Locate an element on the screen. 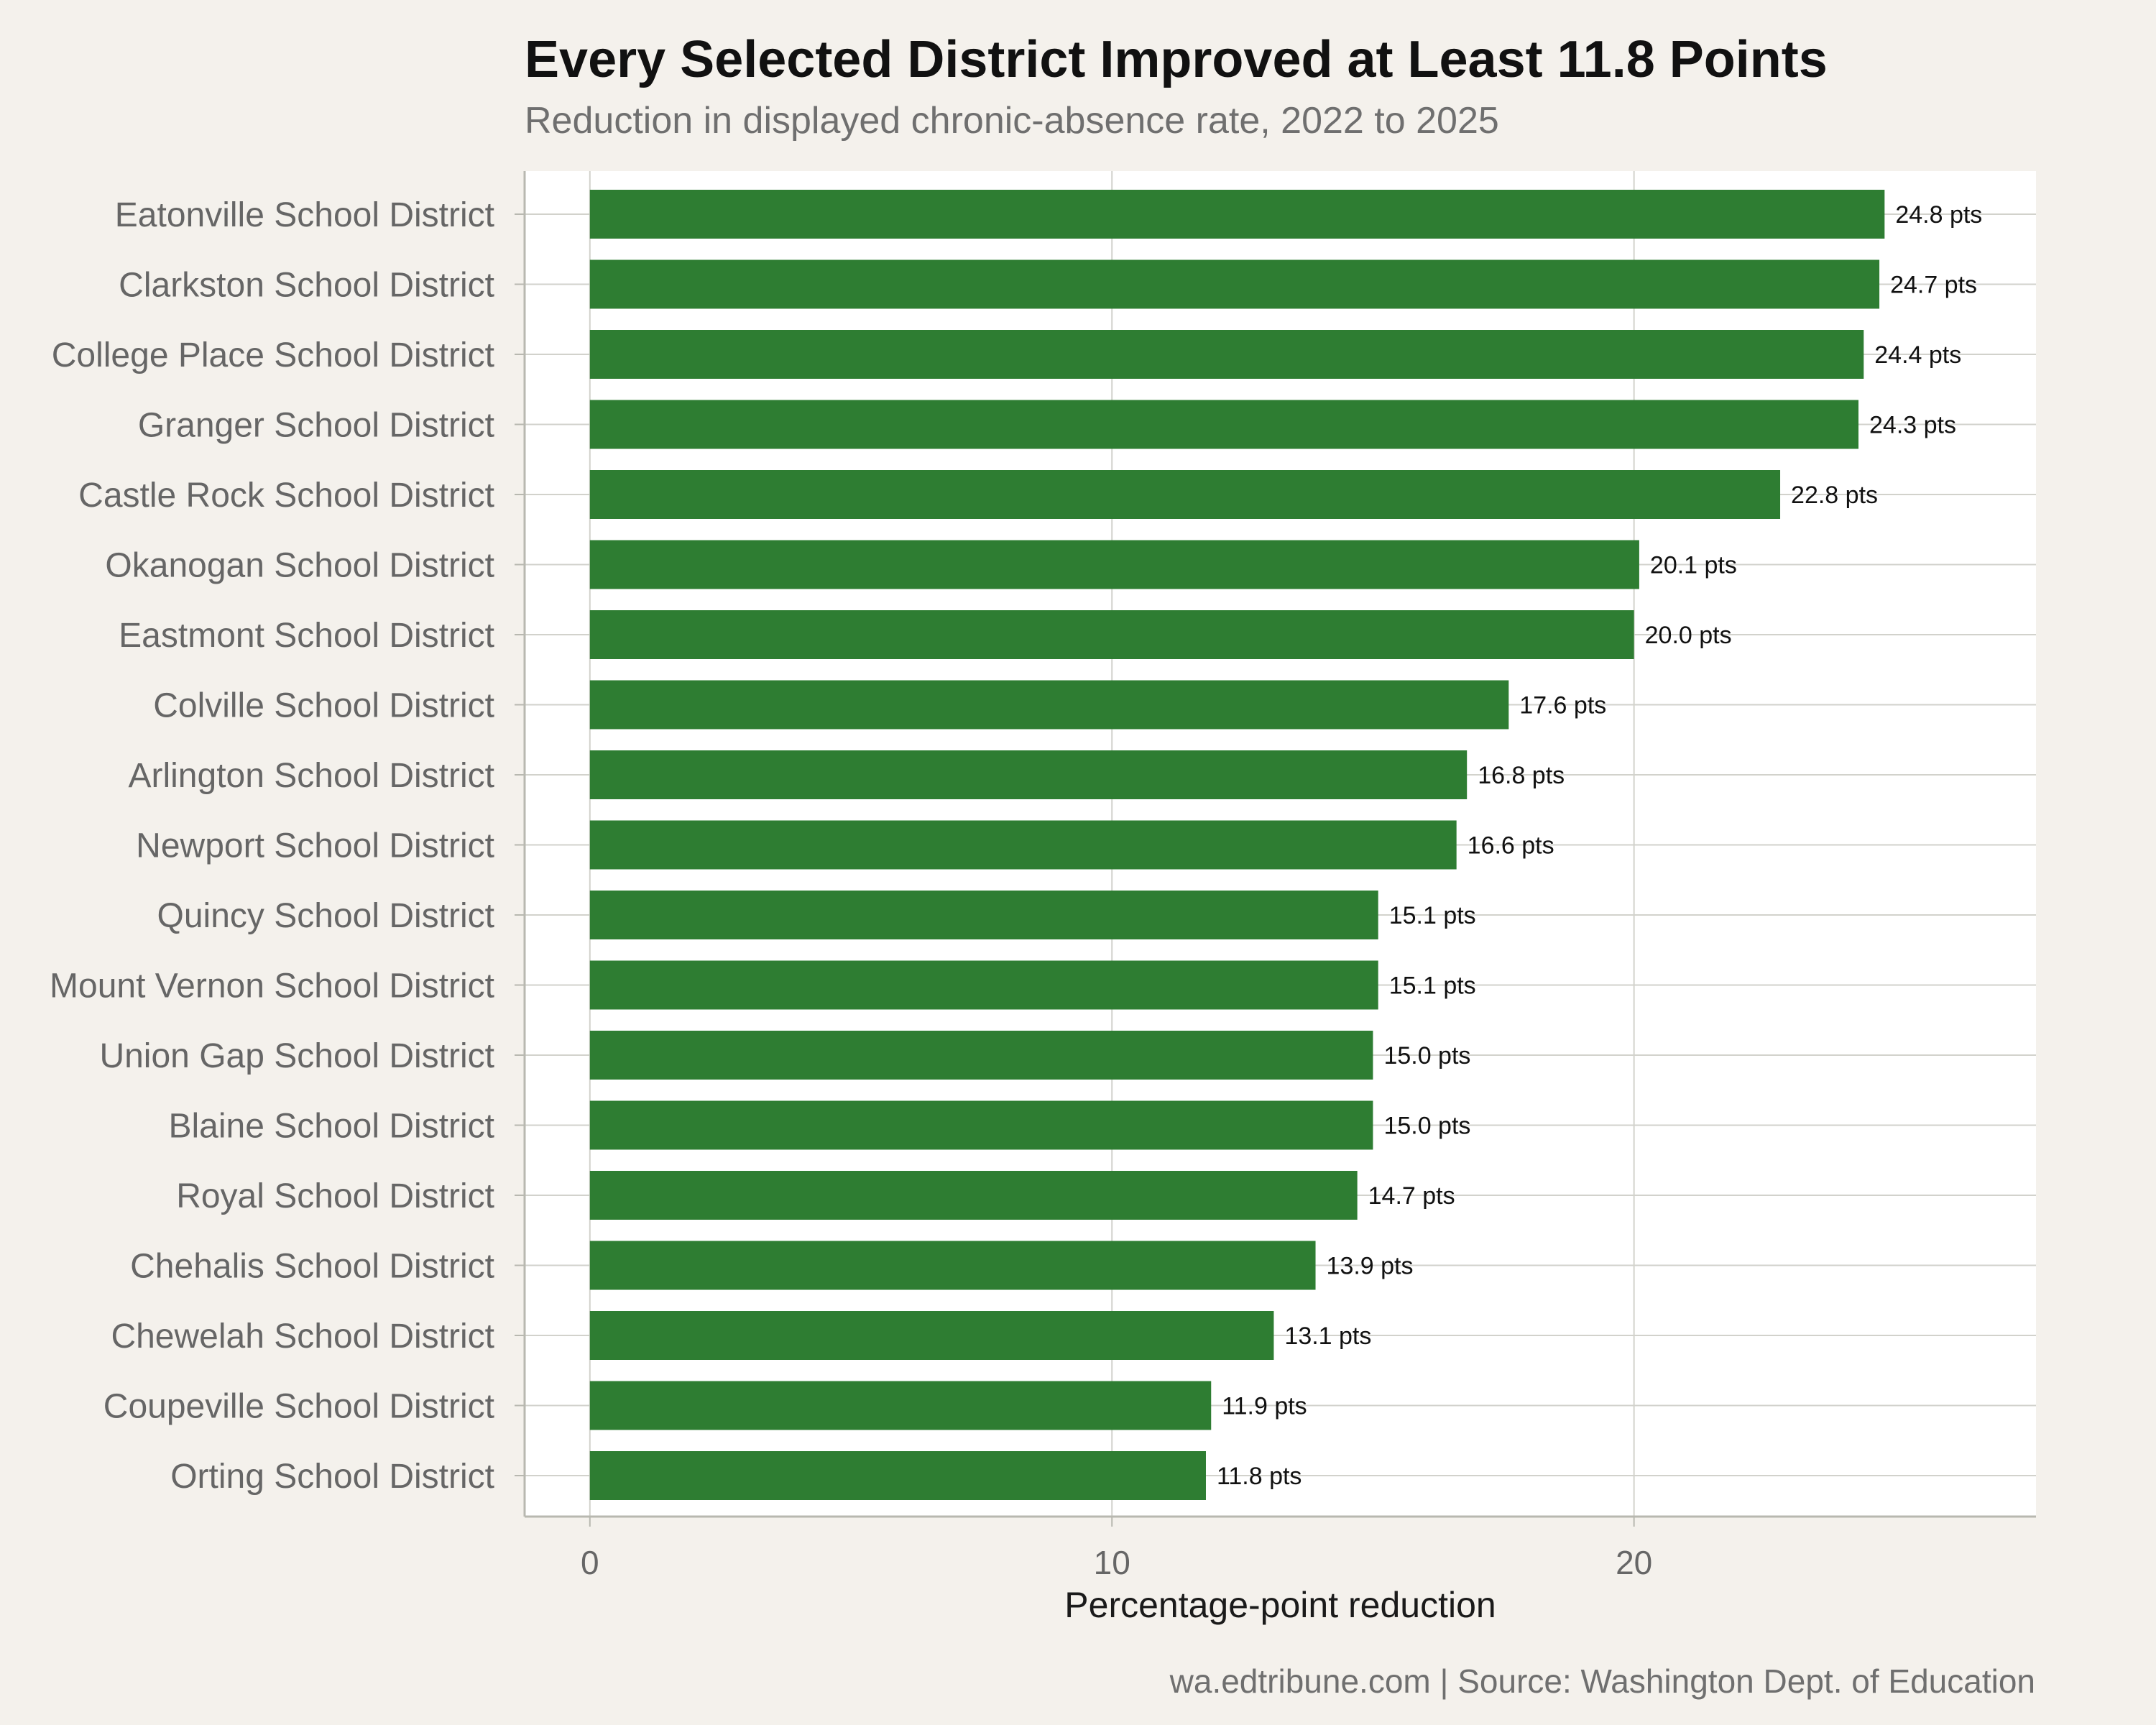 This screenshot has height=1725, width=2156. category-label: Castle Rock School District is located at coordinates (286, 496).